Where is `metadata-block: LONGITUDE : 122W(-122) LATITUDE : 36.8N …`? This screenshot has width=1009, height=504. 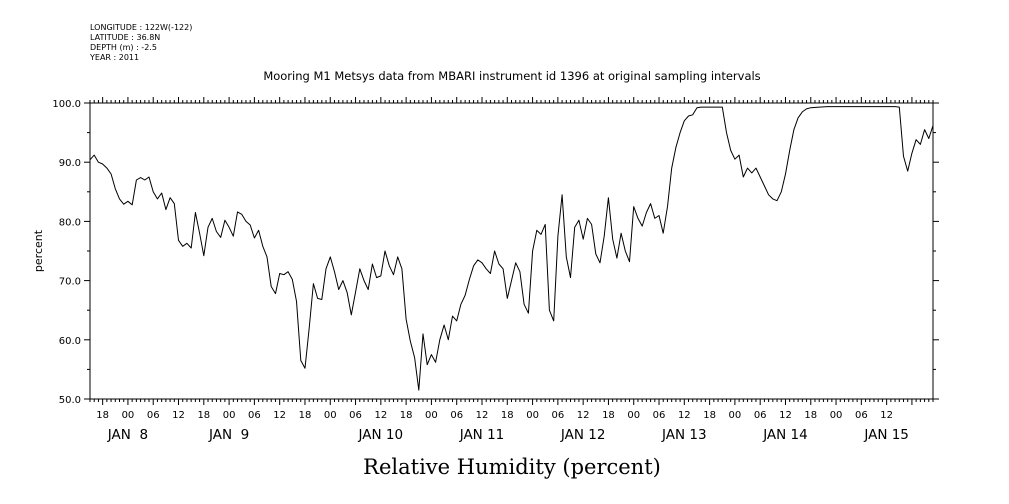
metadata-block: LONGITUDE : 122W(-122) LATITUDE : 36.8N … is located at coordinates (140, 42).